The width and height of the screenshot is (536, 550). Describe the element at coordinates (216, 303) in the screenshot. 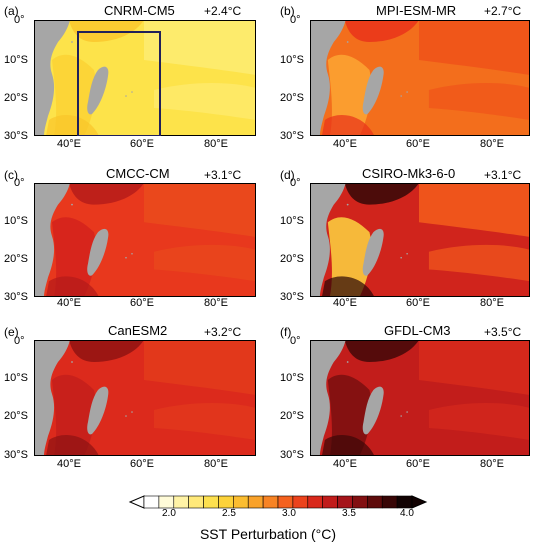

I see `x-tick-80e-c: 80°E` at that location.